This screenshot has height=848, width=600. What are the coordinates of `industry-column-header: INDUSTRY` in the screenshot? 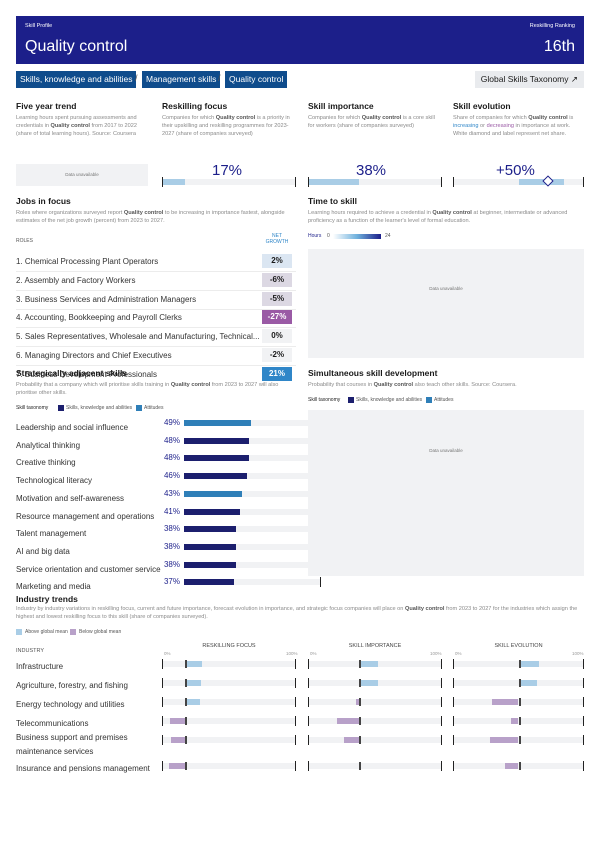 It's located at (30, 651).